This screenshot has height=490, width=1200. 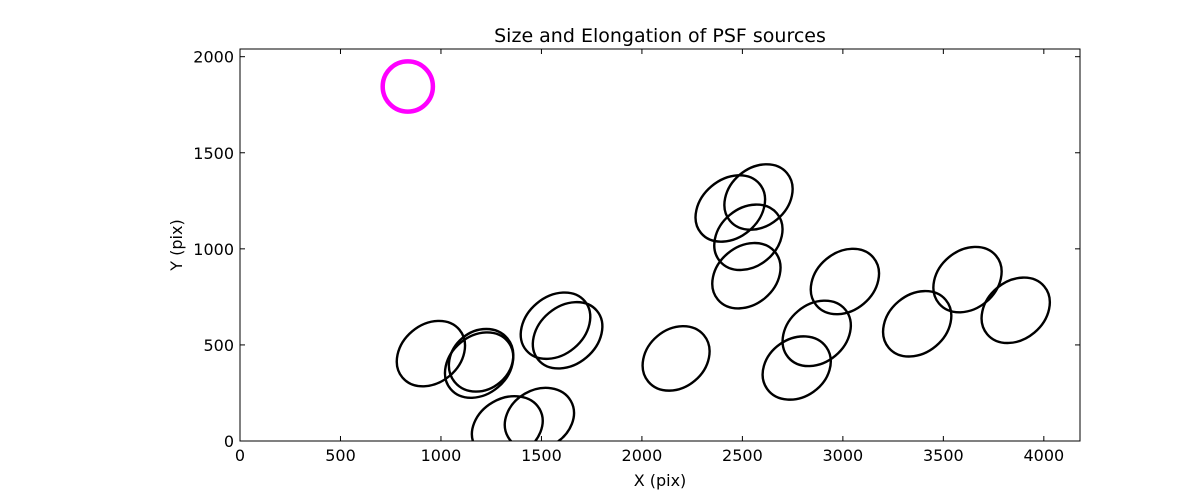 What do you see at coordinates (176, 245) in the screenshot?
I see `y-axis-label: Y (pix)` at bounding box center [176, 245].